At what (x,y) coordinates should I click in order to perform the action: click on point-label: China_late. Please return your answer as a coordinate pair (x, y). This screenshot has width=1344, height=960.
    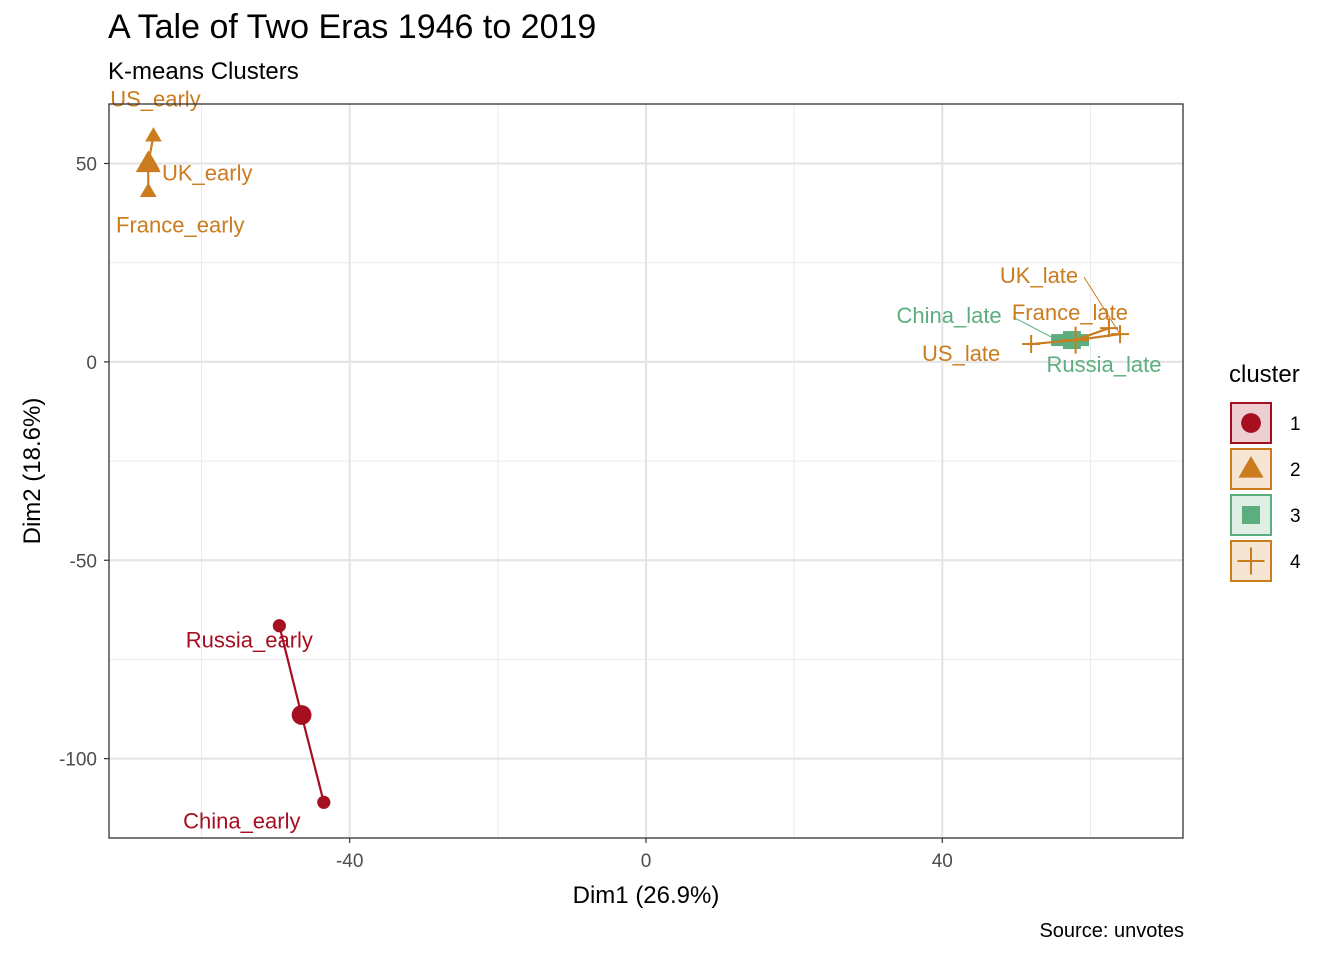
    Looking at the image, I should click on (948, 315).